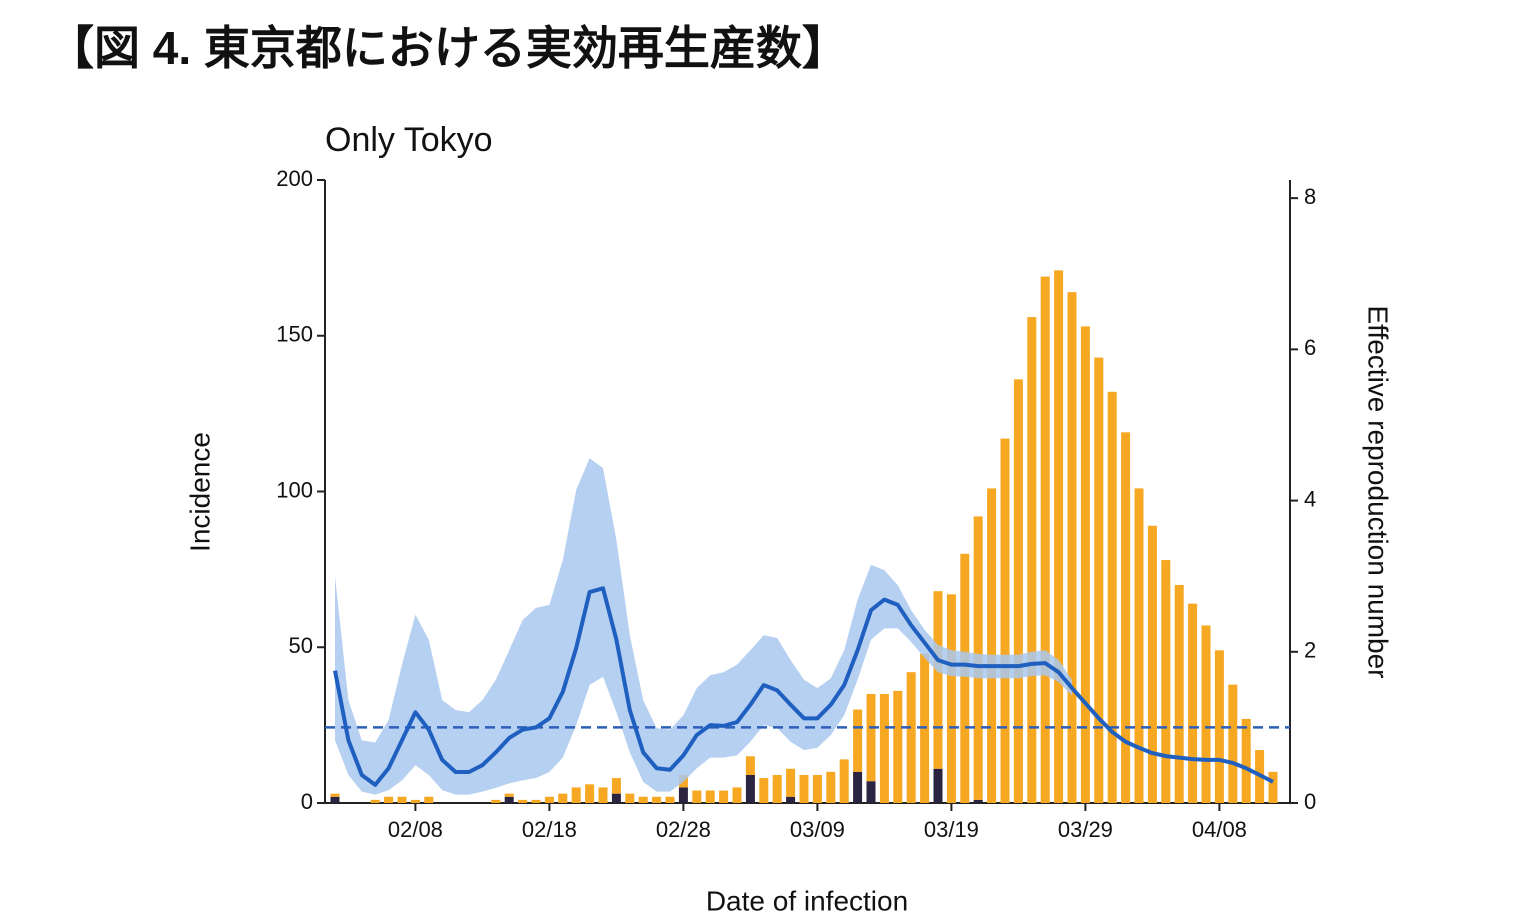  I want to click on y-axis-label: Incidence, so click(199, 492).